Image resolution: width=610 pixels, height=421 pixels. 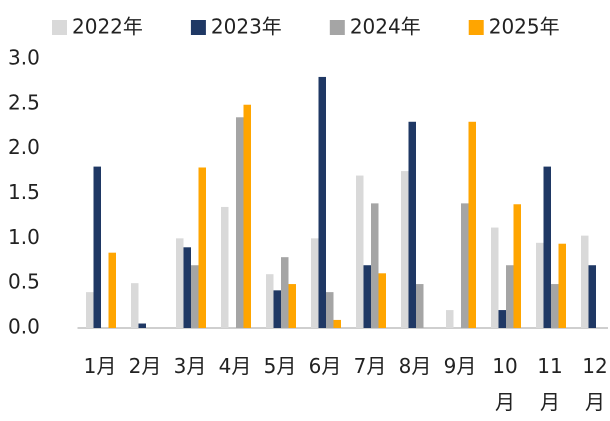 What do you see at coordinates (415, 366) in the screenshot?
I see `x-tick-label: 8月` at bounding box center [415, 366].